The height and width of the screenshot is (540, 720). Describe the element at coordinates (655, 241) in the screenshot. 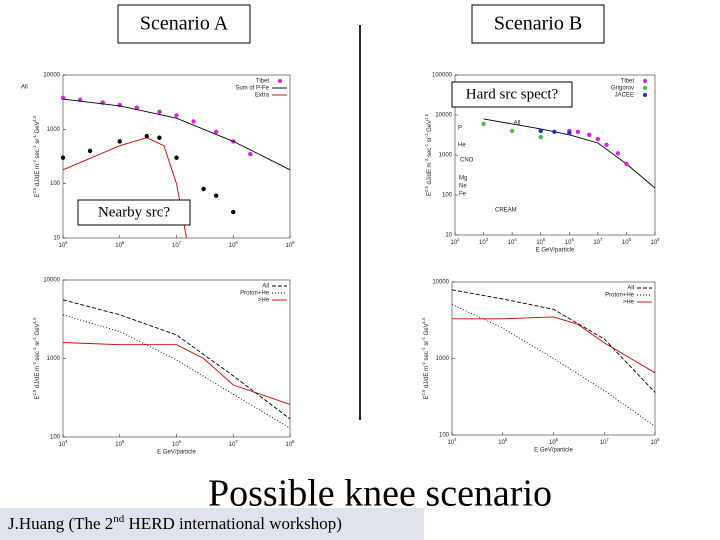

I see `x-tick-label: 10⁹` at that location.